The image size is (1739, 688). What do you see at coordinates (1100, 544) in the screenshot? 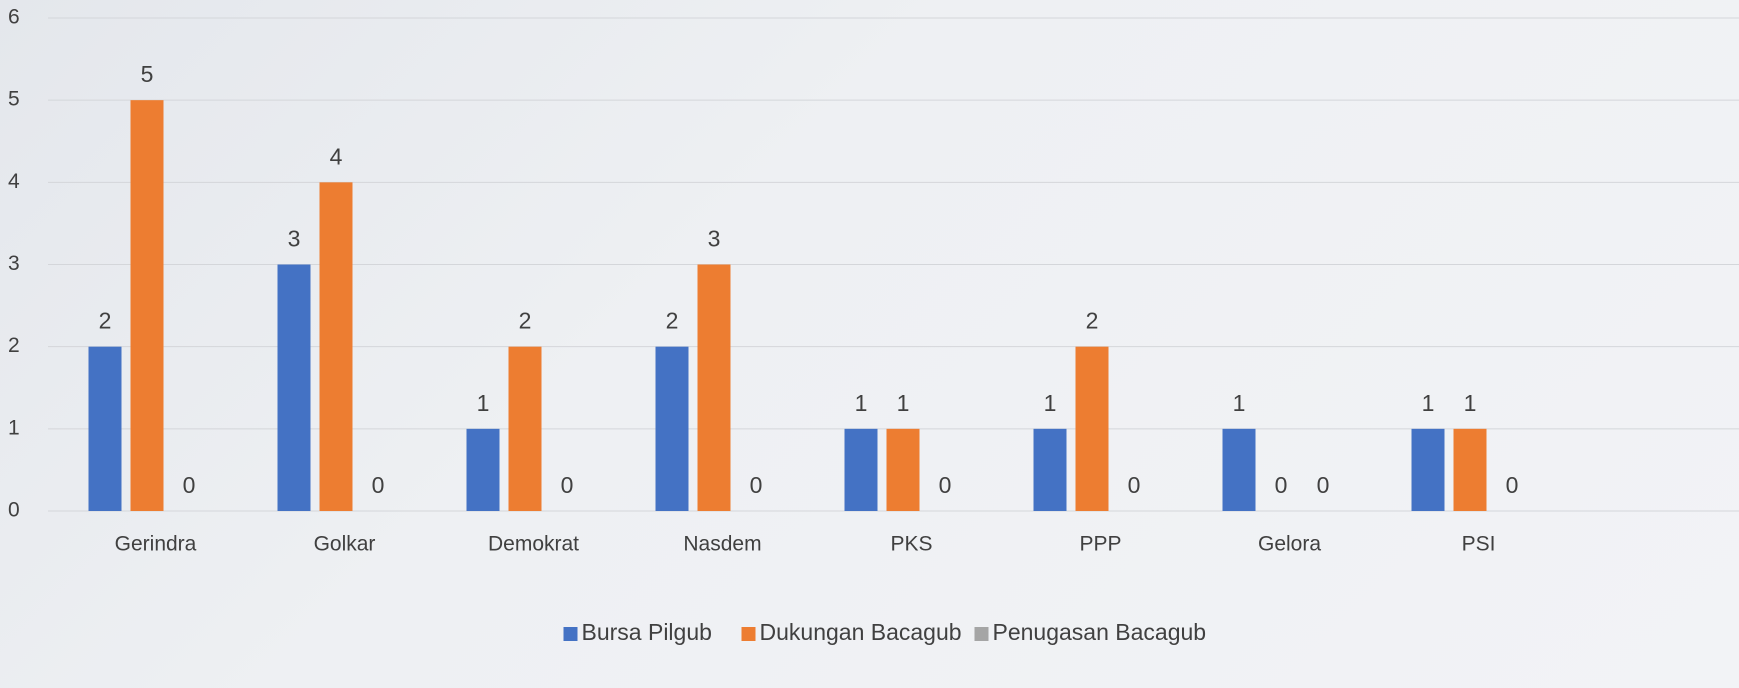
I see `x-tick-label: PPP` at bounding box center [1100, 544].